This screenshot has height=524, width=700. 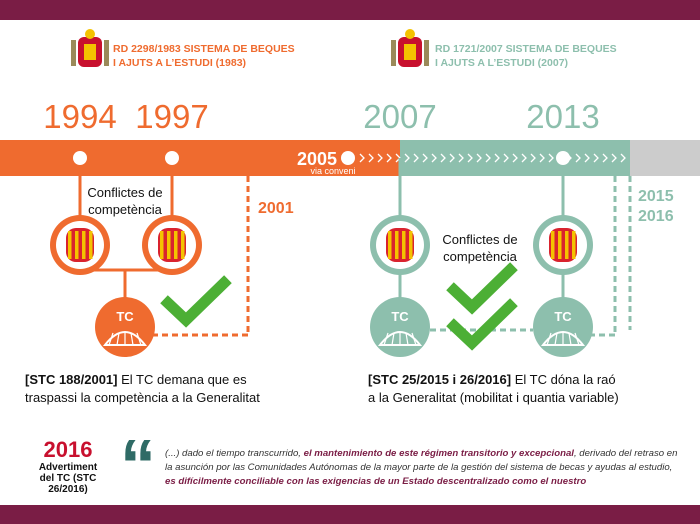 I want to click on timeline-note: via conveni, so click(x=332, y=171).